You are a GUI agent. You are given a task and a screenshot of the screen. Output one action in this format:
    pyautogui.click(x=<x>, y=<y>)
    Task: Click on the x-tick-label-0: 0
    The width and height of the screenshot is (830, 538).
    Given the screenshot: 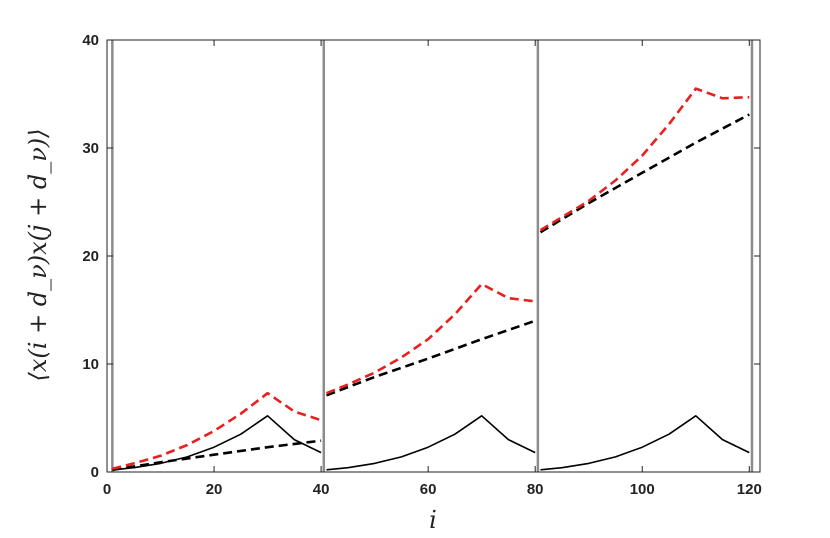 What is the action you would take?
    pyautogui.click(x=107, y=489)
    